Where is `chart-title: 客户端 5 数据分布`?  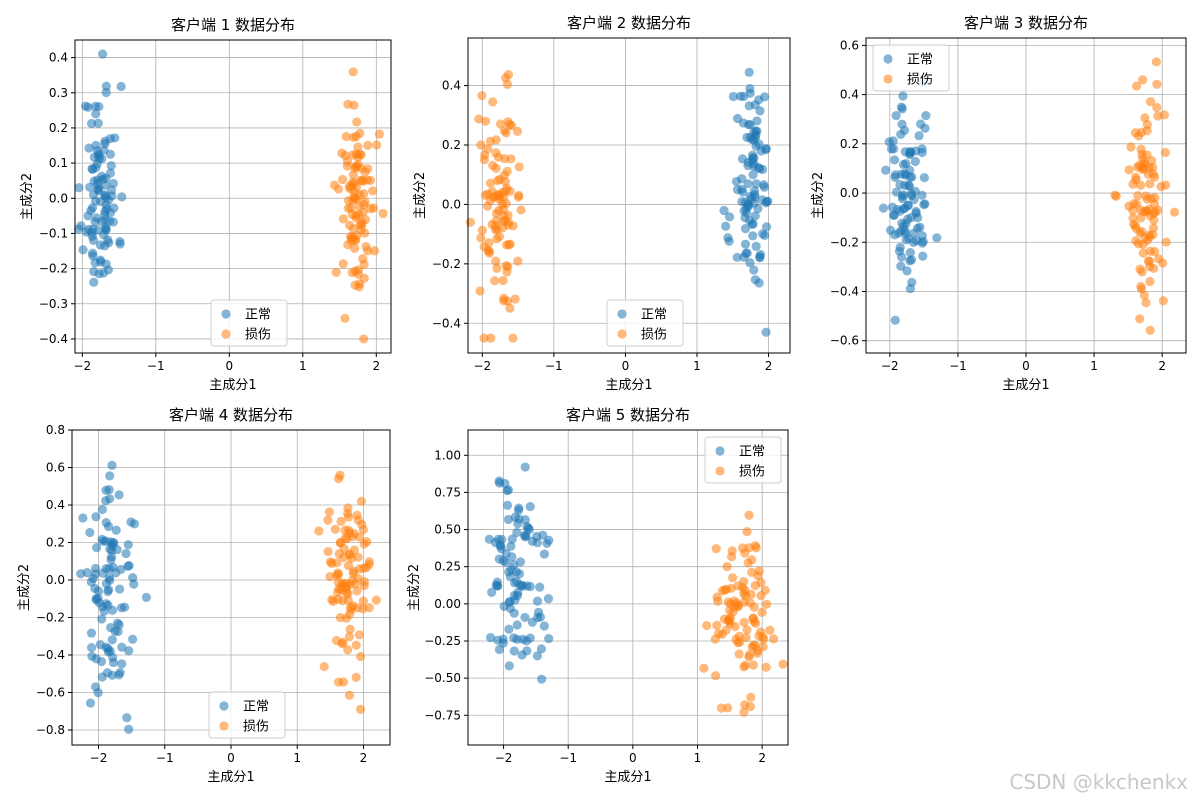 chart-title: 客户端 5 数据分布 is located at coordinates (628, 415).